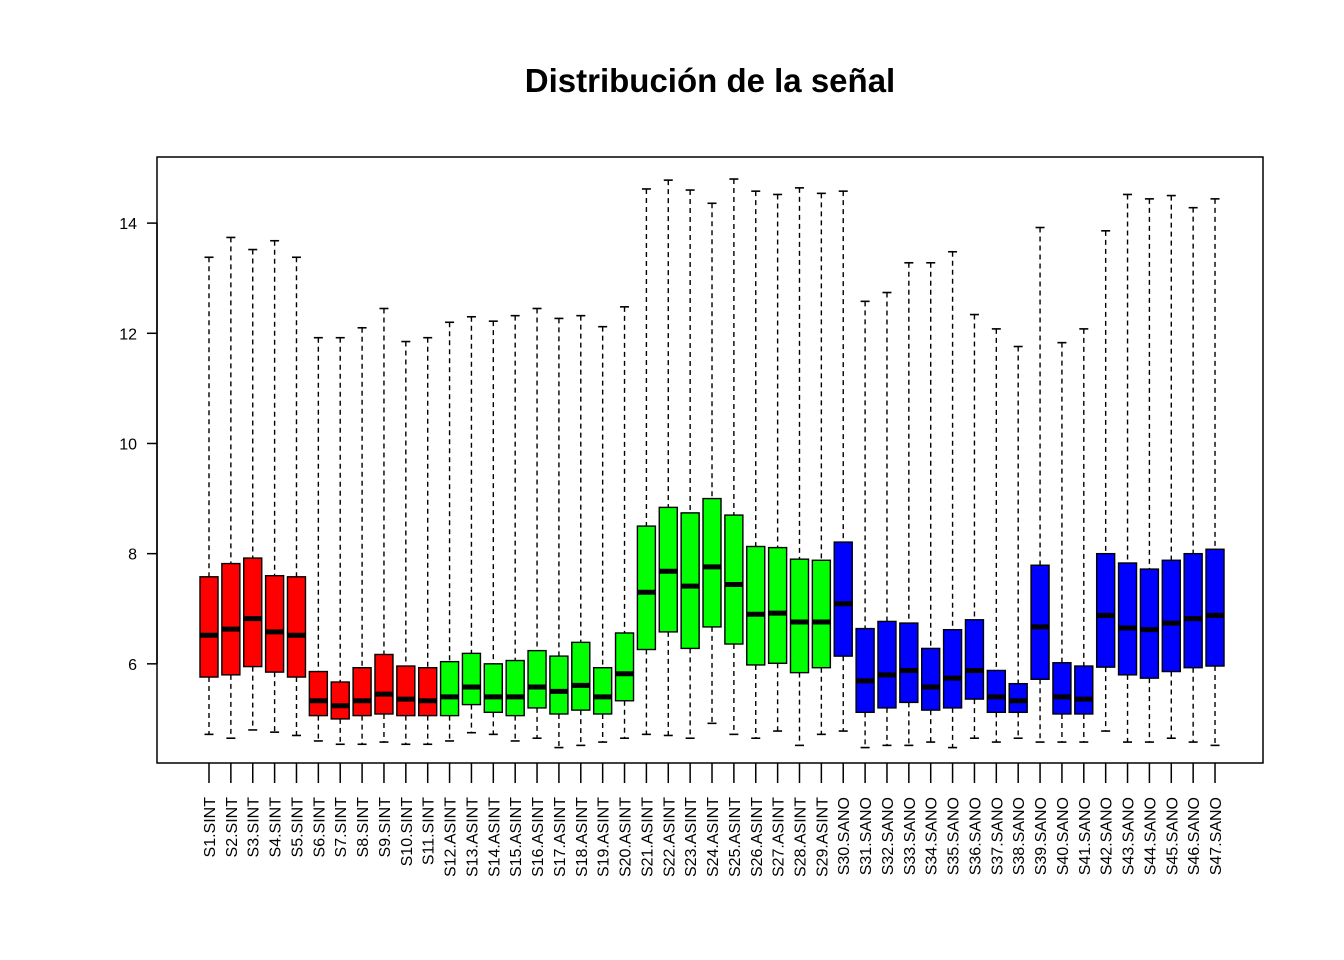  I want to click on x-tick-label: S35.SANO, so click(954, 836).